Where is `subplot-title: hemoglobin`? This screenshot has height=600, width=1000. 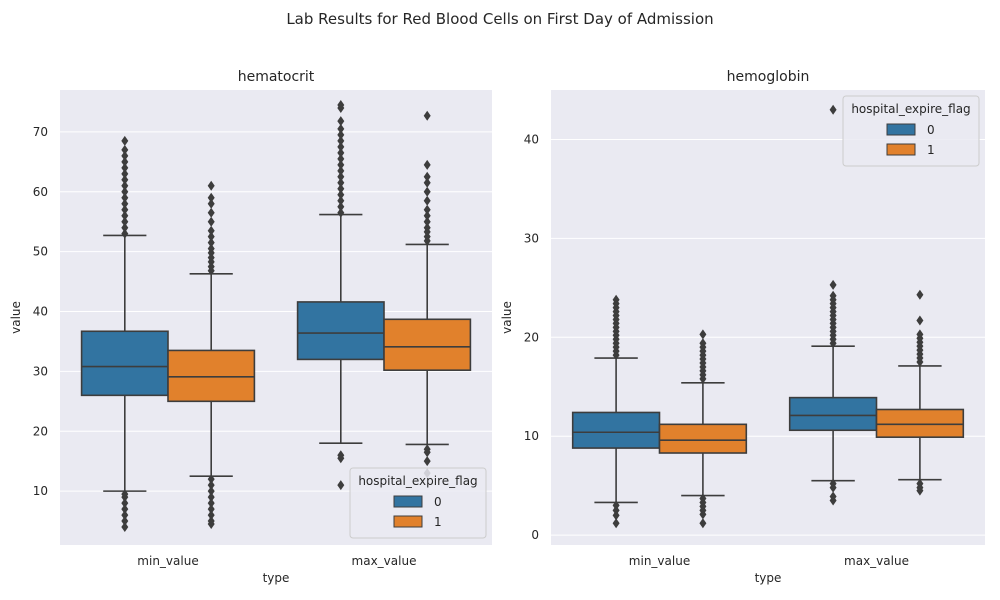 subplot-title: hemoglobin is located at coordinates (768, 77).